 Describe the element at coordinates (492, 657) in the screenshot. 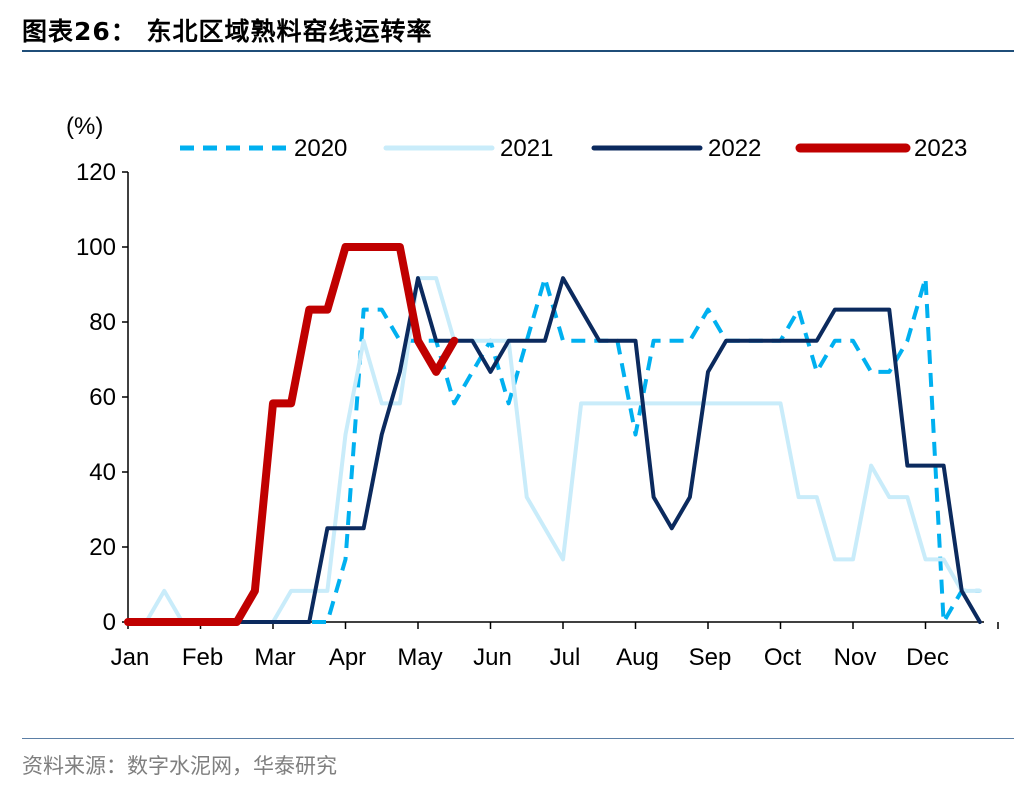

I see `x-tick-label: Jun` at that location.